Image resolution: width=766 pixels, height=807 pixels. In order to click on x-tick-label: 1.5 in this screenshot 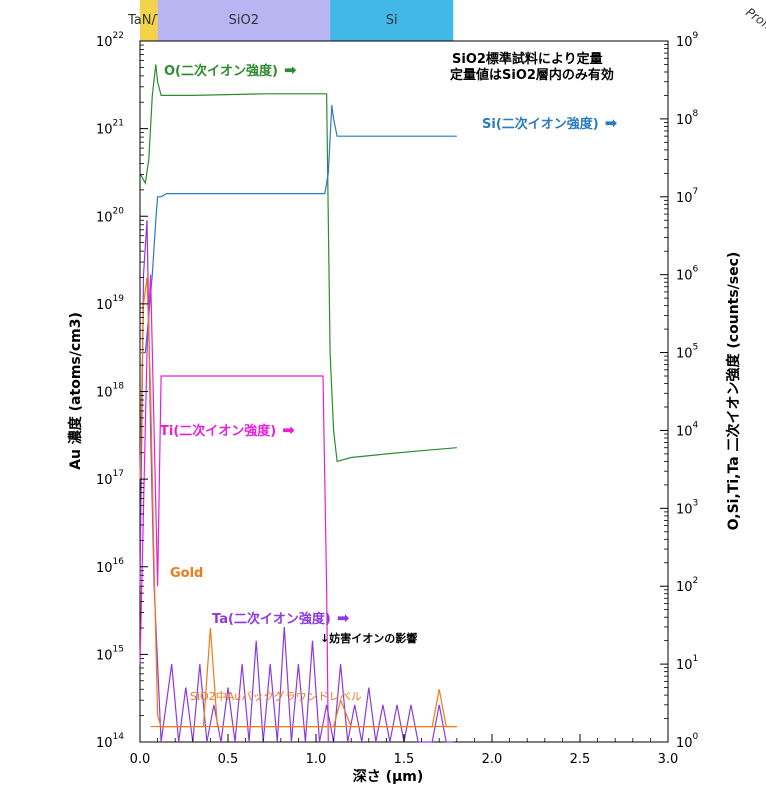, I will do `click(404, 759)`.